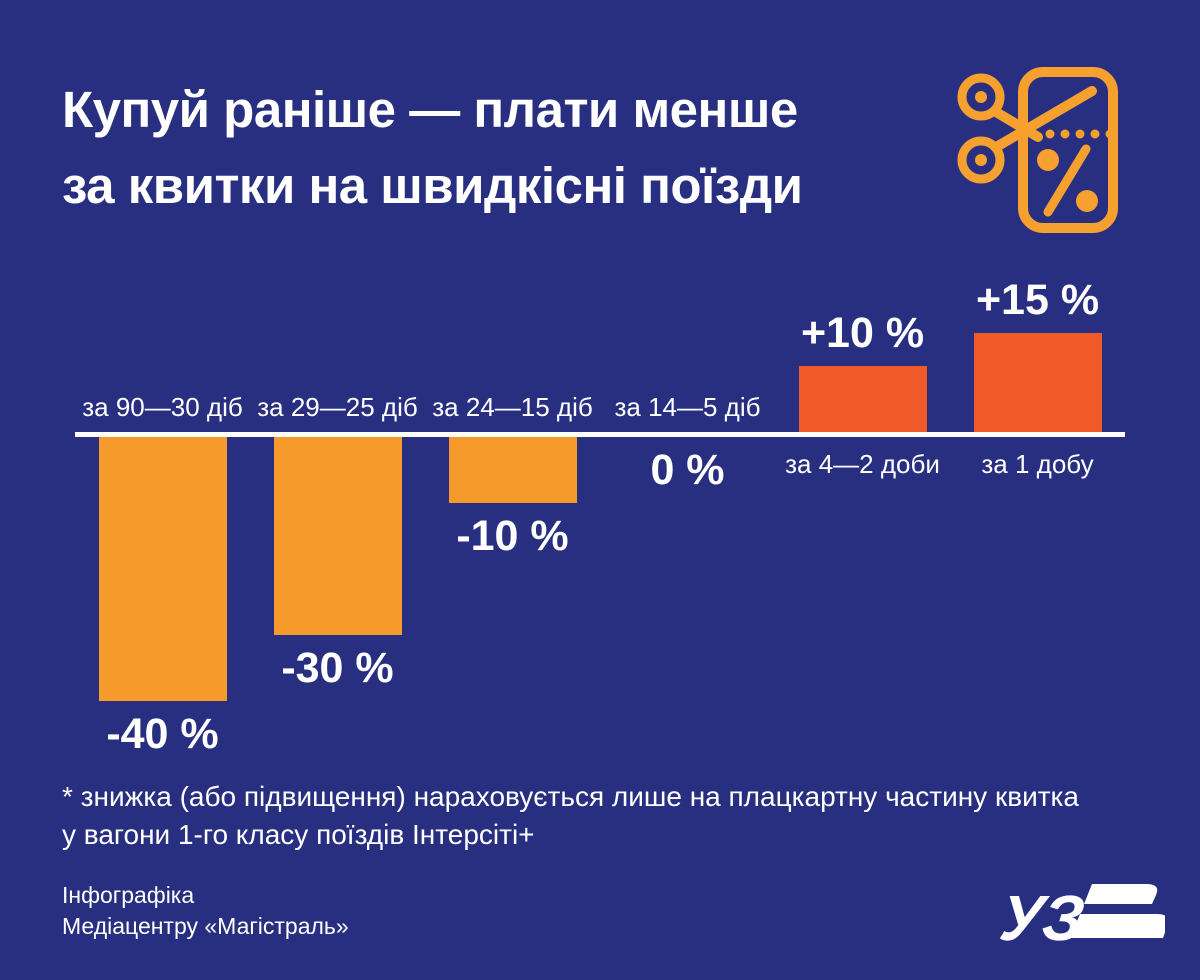  I want to click on uz-logo-stripes-icon, so click(1117, 911).